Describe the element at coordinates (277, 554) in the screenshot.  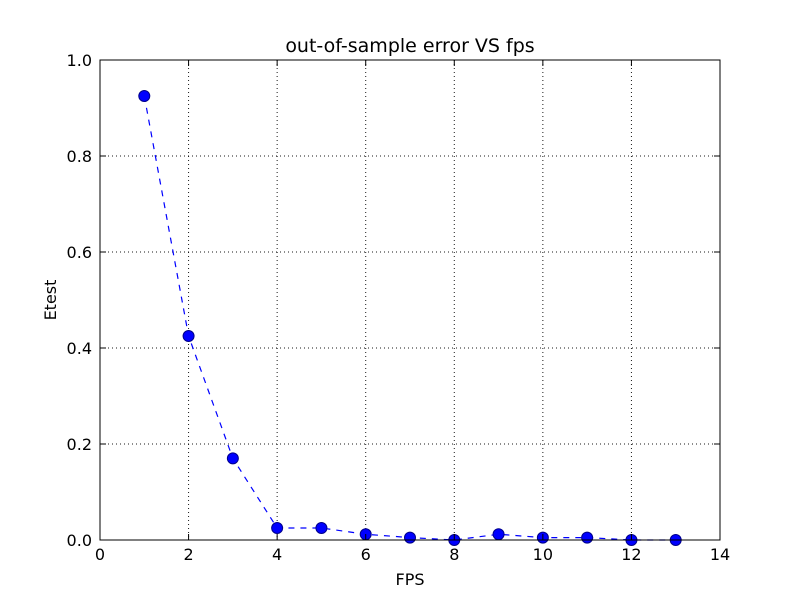
I see `x-tick-label: 4` at that location.